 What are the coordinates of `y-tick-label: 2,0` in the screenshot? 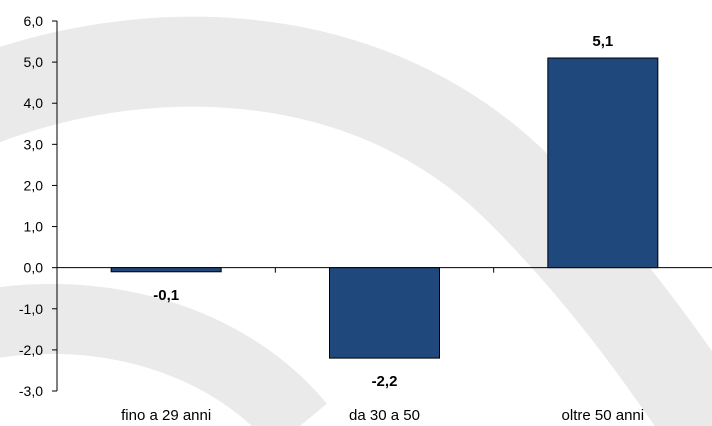 It's located at (34, 185).